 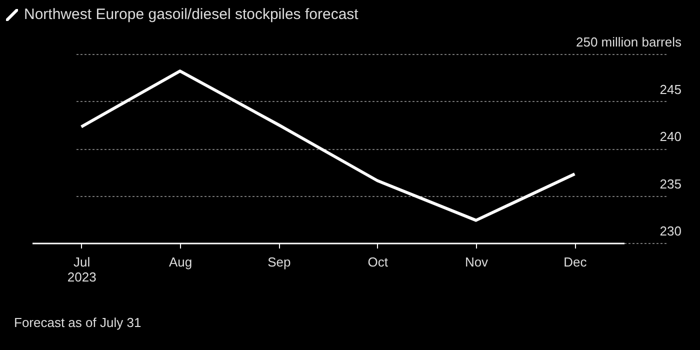 What do you see at coordinates (180, 262) in the screenshot?
I see `x-tick-label: Aug` at bounding box center [180, 262].